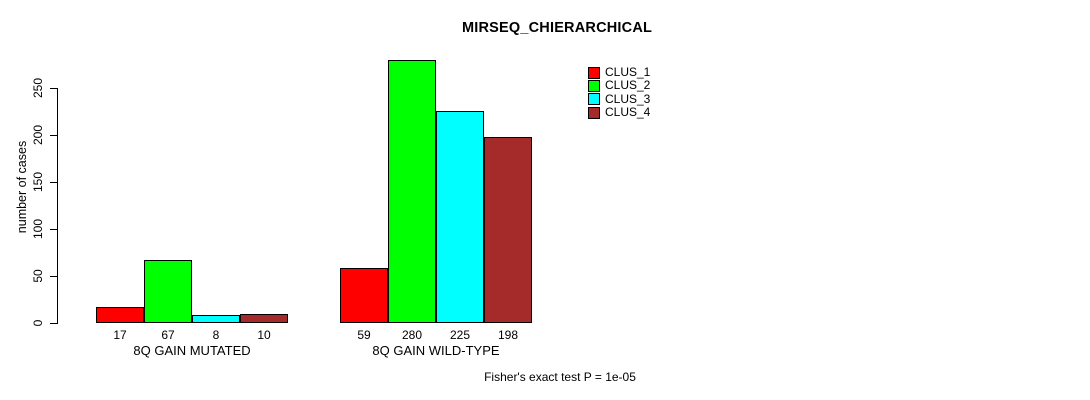 The image size is (1090, 400). I want to click on bar-value-label: 10, so click(264, 335).